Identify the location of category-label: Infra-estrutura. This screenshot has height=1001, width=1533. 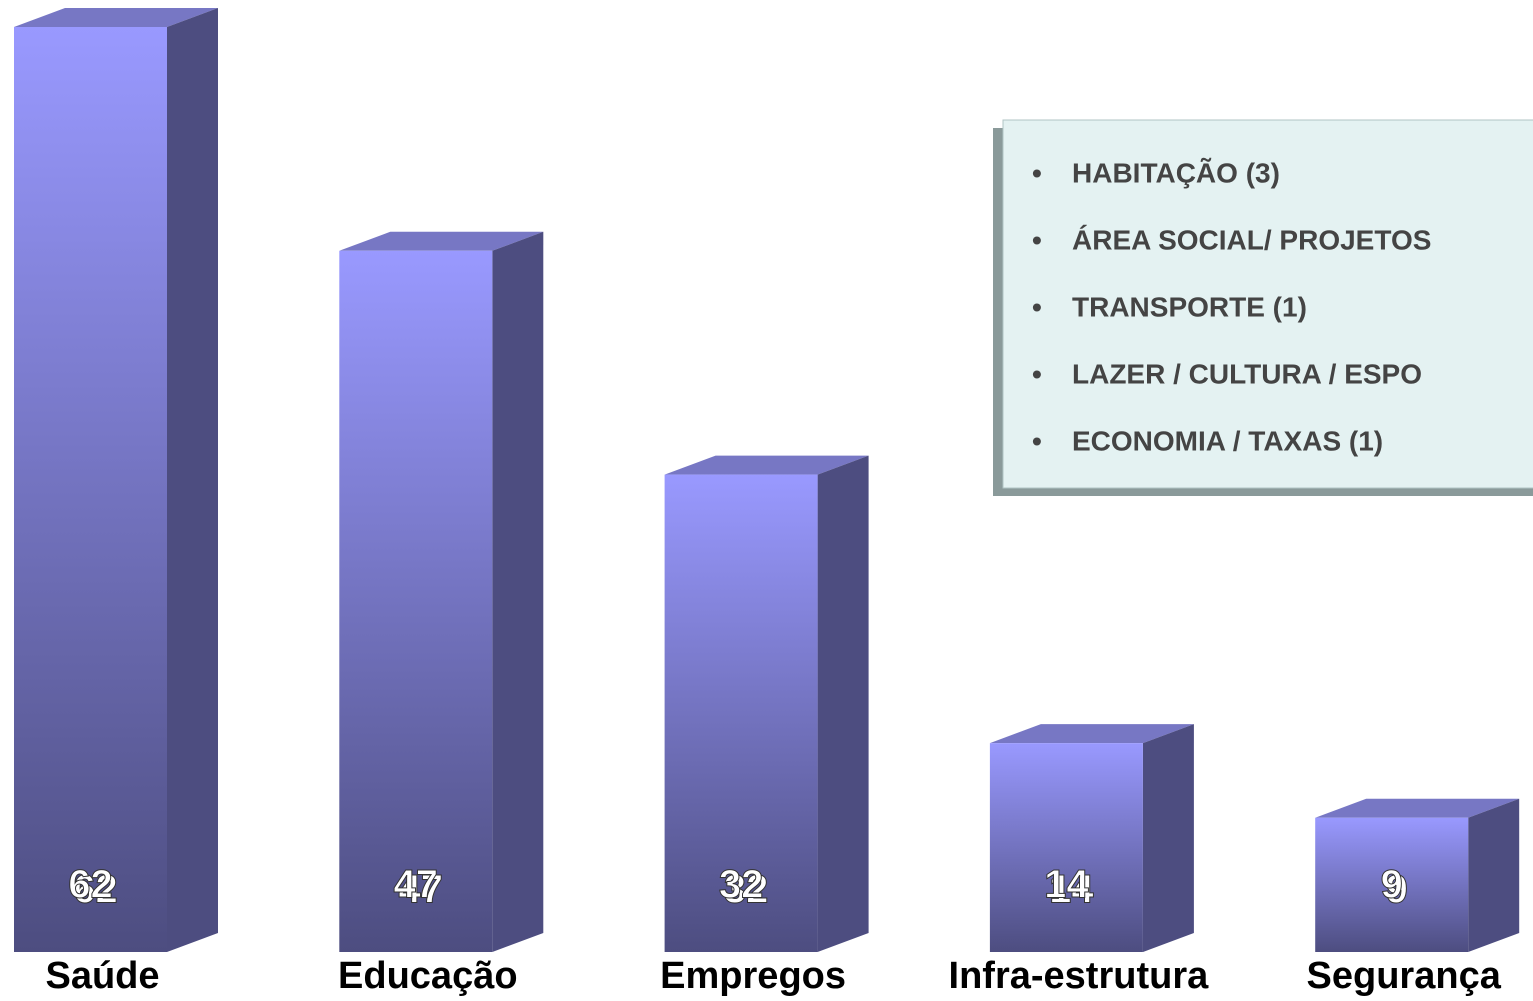
(1079, 976).